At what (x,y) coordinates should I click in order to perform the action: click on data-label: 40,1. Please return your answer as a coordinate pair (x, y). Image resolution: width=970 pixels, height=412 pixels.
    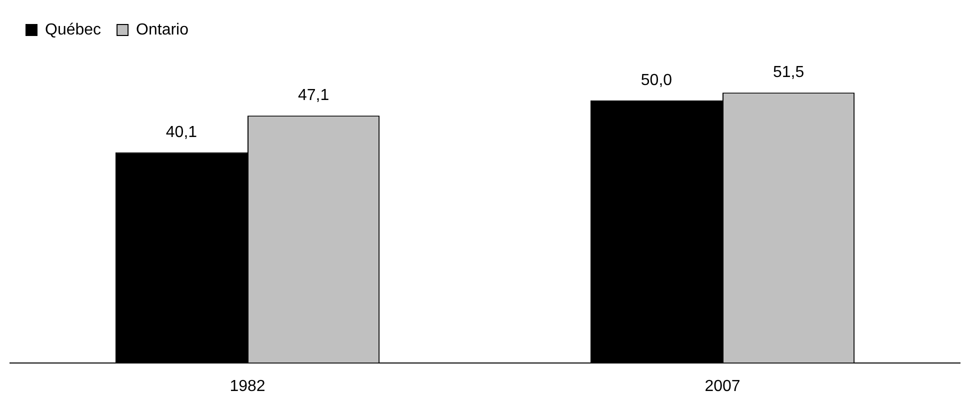
    Looking at the image, I should click on (182, 132).